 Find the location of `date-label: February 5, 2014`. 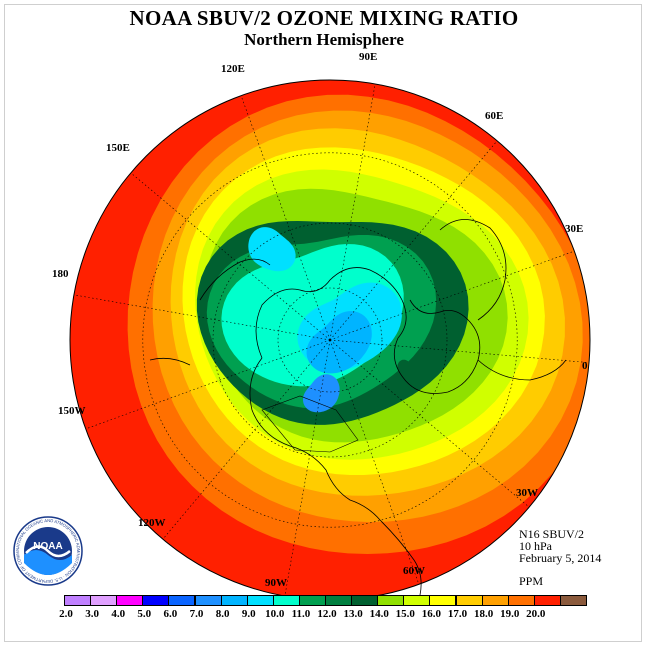

date-label: February 5, 2014 is located at coordinates (560, 558).